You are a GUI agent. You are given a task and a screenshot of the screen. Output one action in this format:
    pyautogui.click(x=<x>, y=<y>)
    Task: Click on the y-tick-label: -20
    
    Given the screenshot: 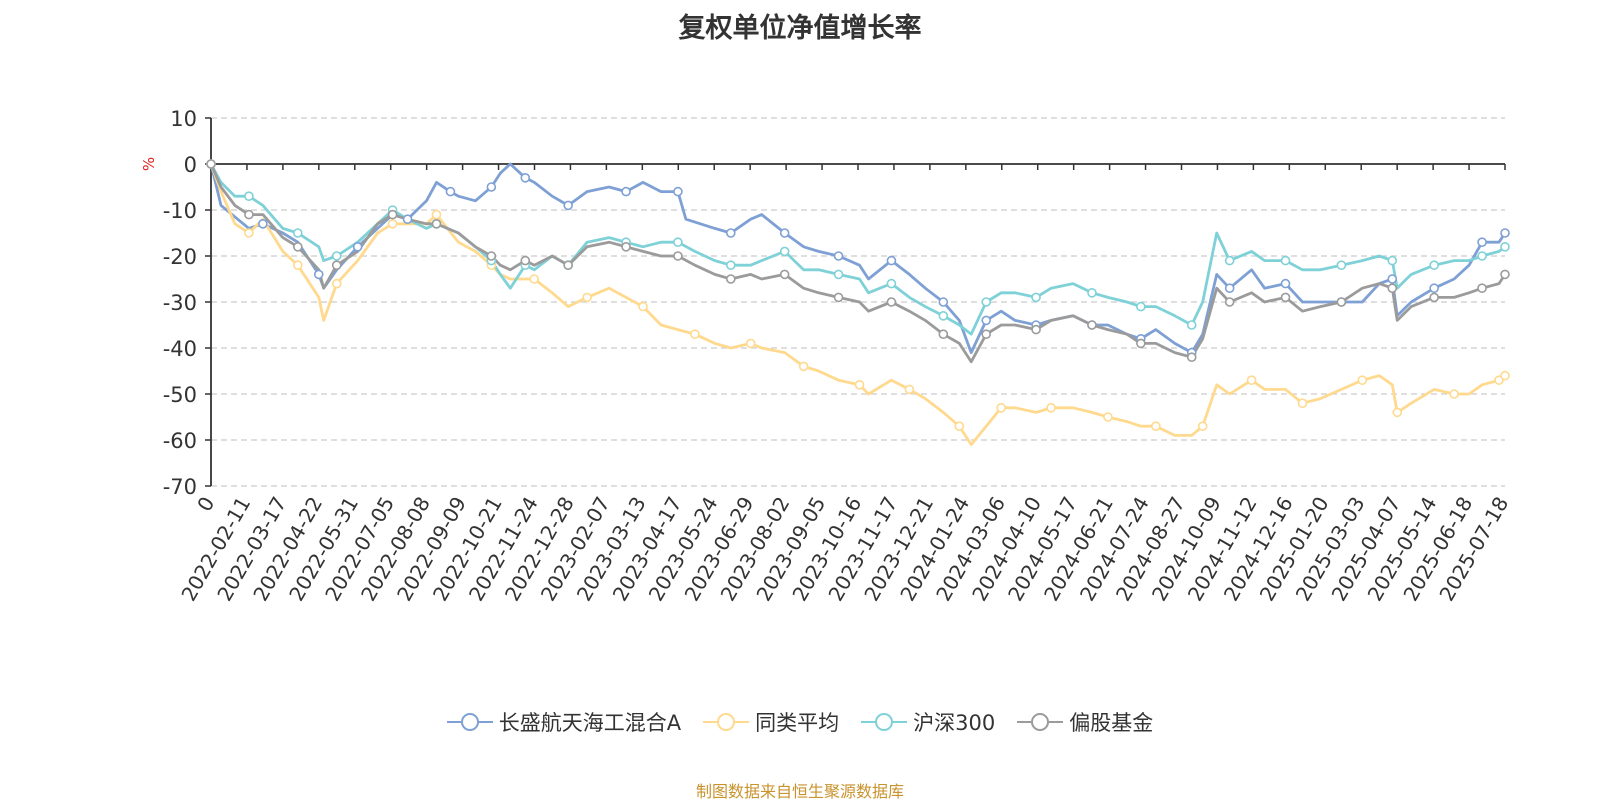 What is the action you would take?
    pyautogui.click(x=180, y=257)
    